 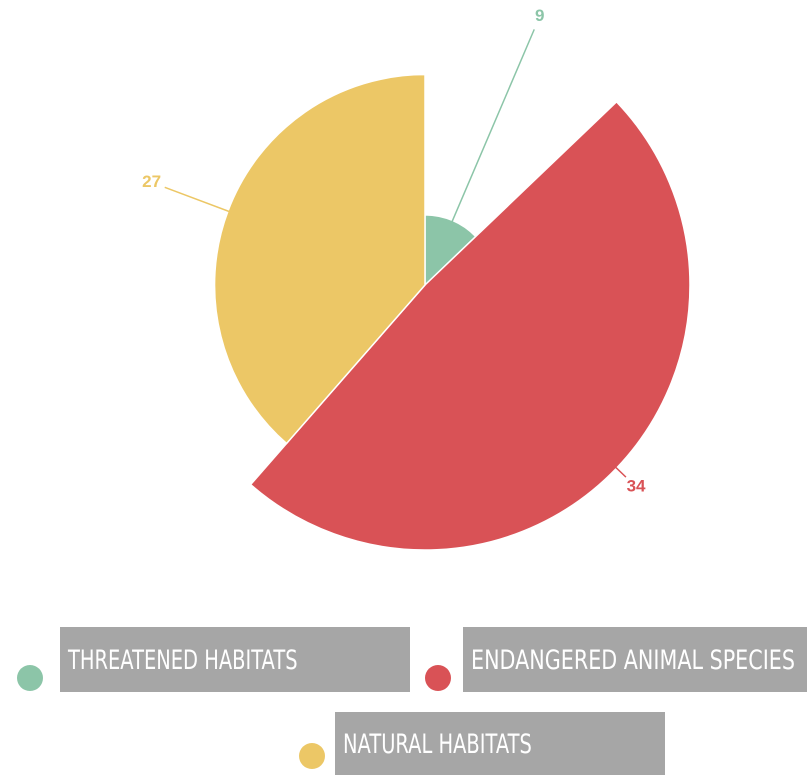 I want to click on legend-label: THREATENED HABITATS, so click(x=182, y=660).